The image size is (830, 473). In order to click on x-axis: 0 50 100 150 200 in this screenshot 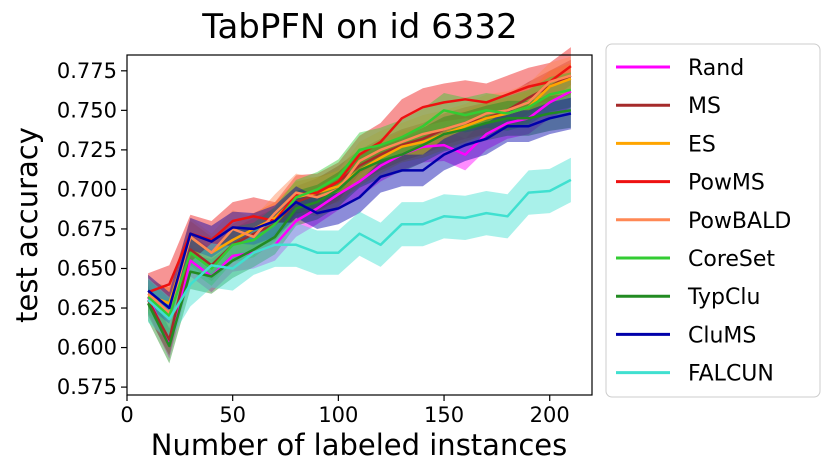, I will do `click(345, 411)`.